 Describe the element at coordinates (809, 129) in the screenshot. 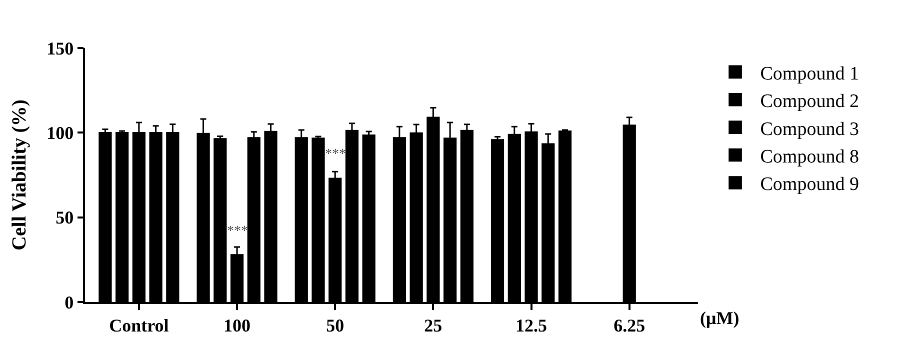

I see `legend-label: Compound 3` at that location.